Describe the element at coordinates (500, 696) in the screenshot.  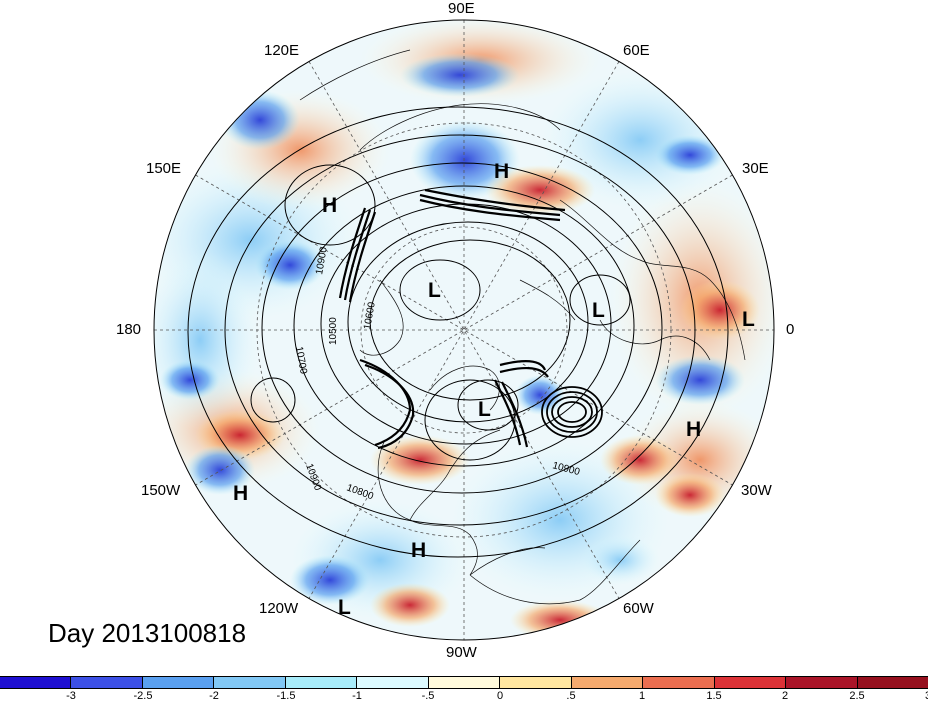
I see `colorbar-tick-label: 0` at that location.